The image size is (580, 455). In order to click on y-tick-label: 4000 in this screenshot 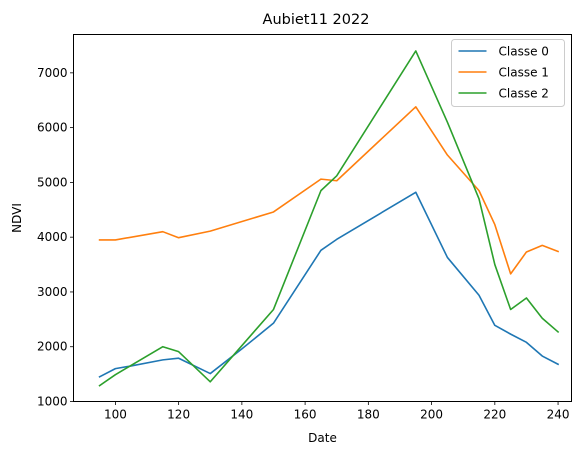, I will do `click(52, 237)`.